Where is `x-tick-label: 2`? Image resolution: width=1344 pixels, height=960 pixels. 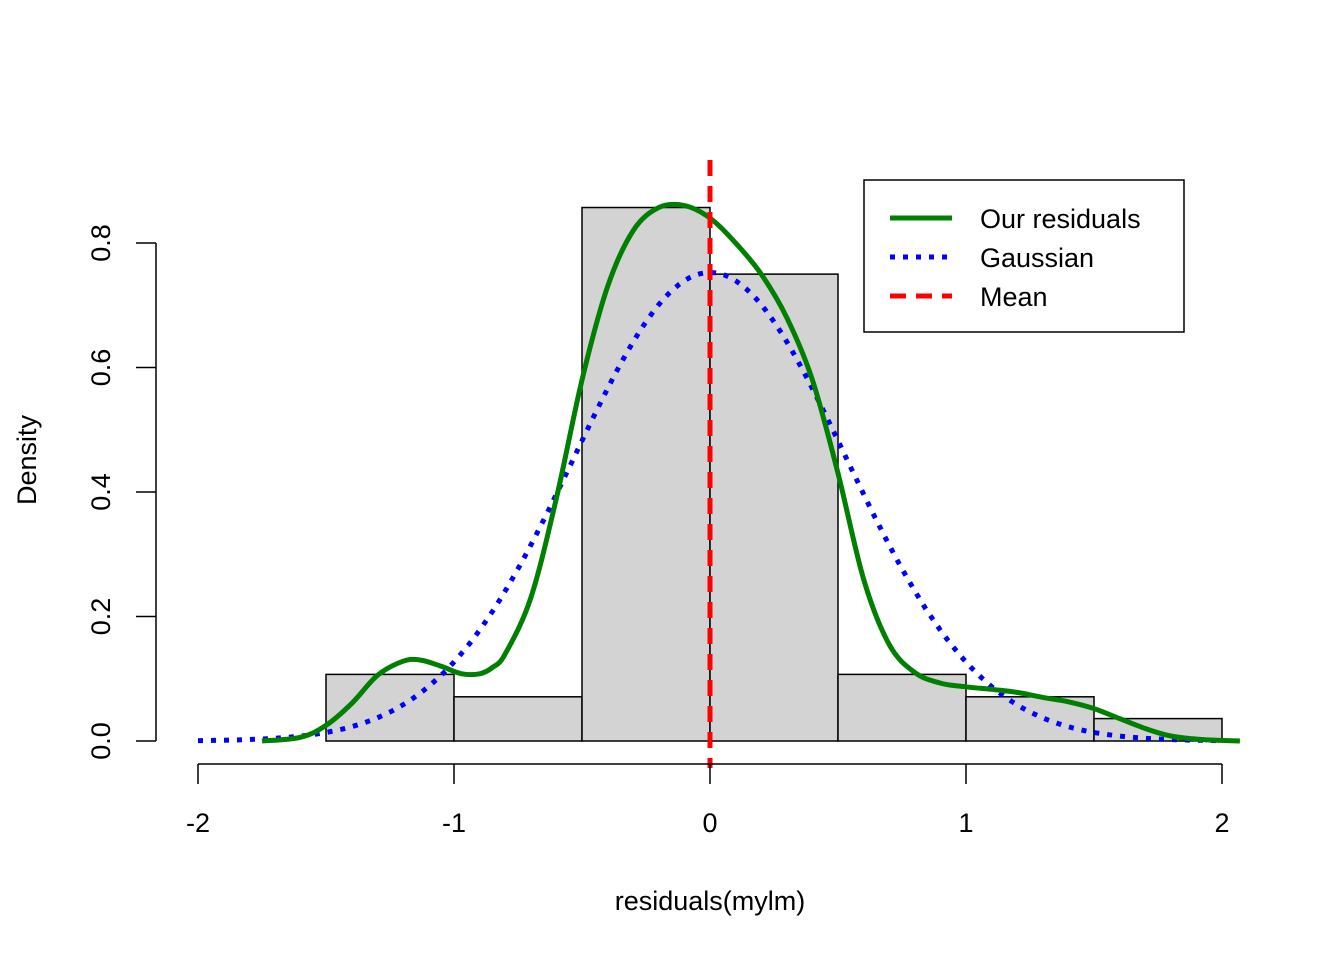 x-tick-label: 2 is located at coordinates (1221, 823).